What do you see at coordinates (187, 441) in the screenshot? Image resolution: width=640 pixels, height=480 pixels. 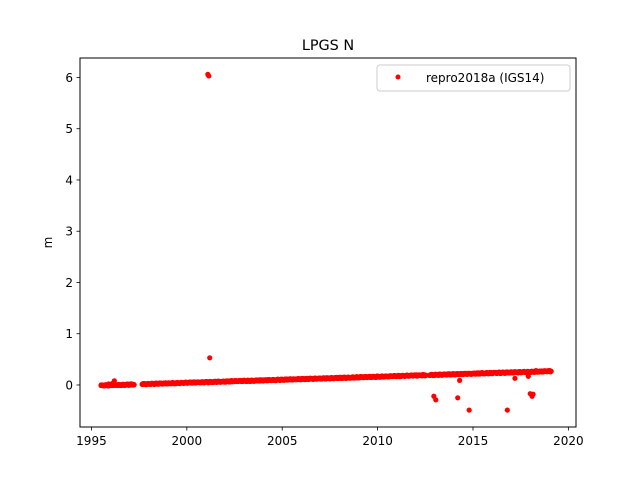 I see `x-tick-label: 2000` at bounding box center [187, 441].